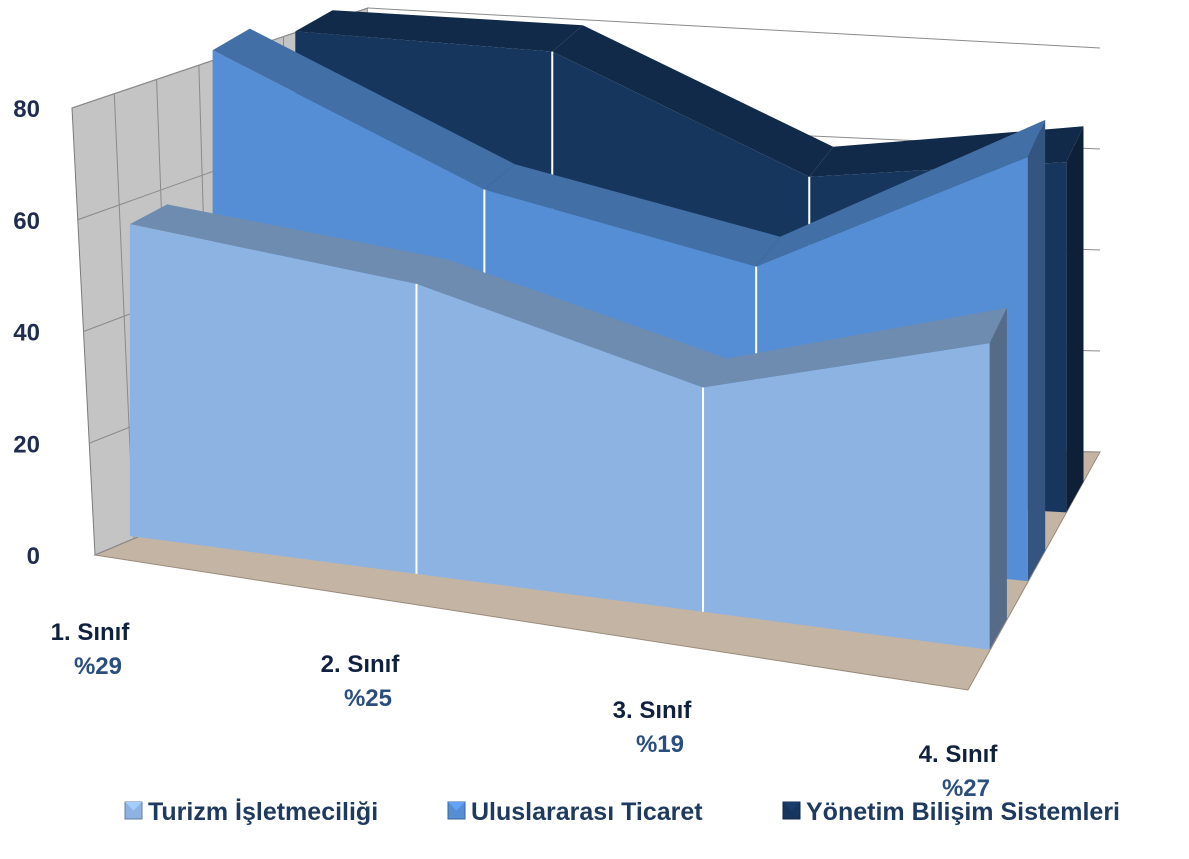 Image resolution: width=1189 pixels, height=859 pixels. I want to click on series-side-yonetim-bilisim-sistemleri, so click(1075, 319).